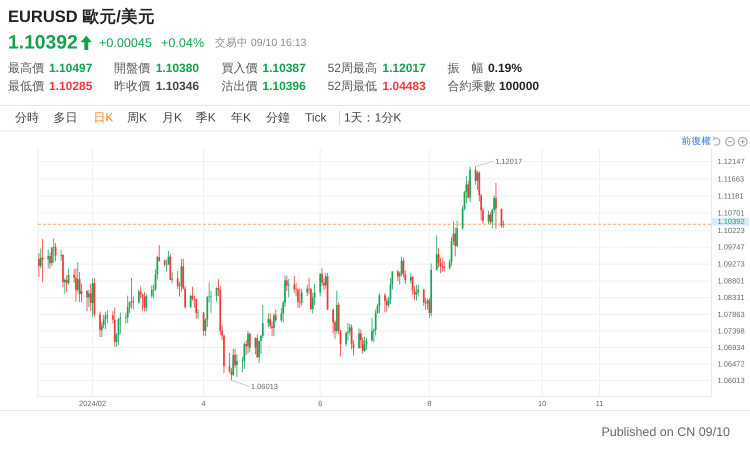  I want to click on text: 買入價, so click(239, 68).